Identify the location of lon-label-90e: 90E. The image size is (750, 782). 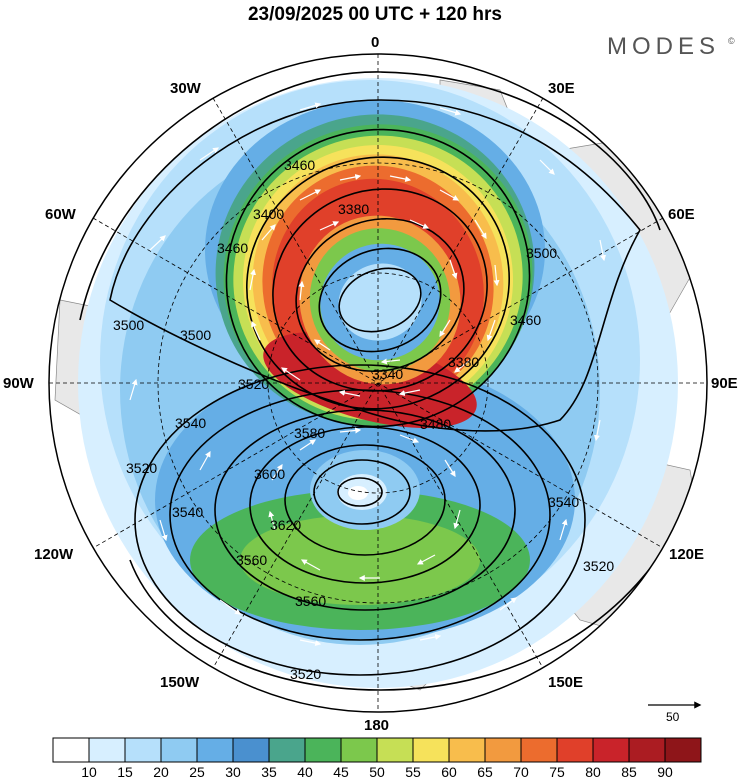
(724, 383).